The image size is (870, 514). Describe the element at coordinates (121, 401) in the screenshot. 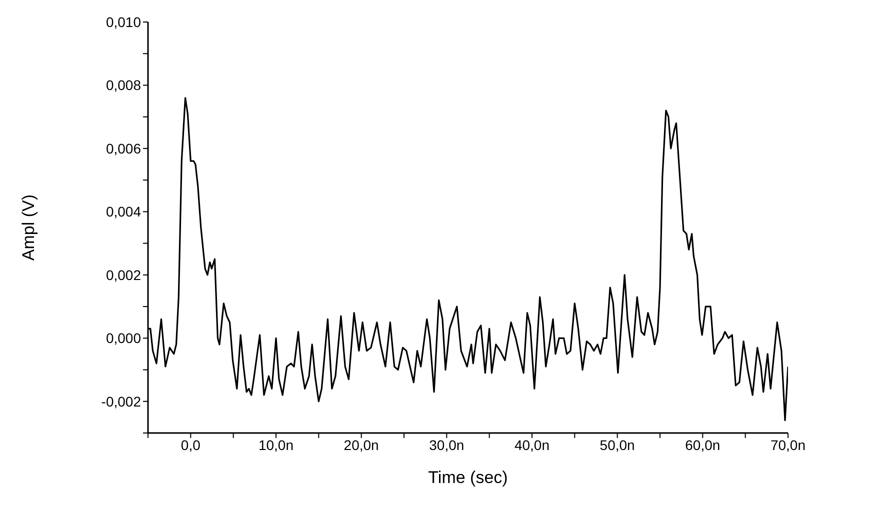

I see `y-tick-label: -0,002` at that location.